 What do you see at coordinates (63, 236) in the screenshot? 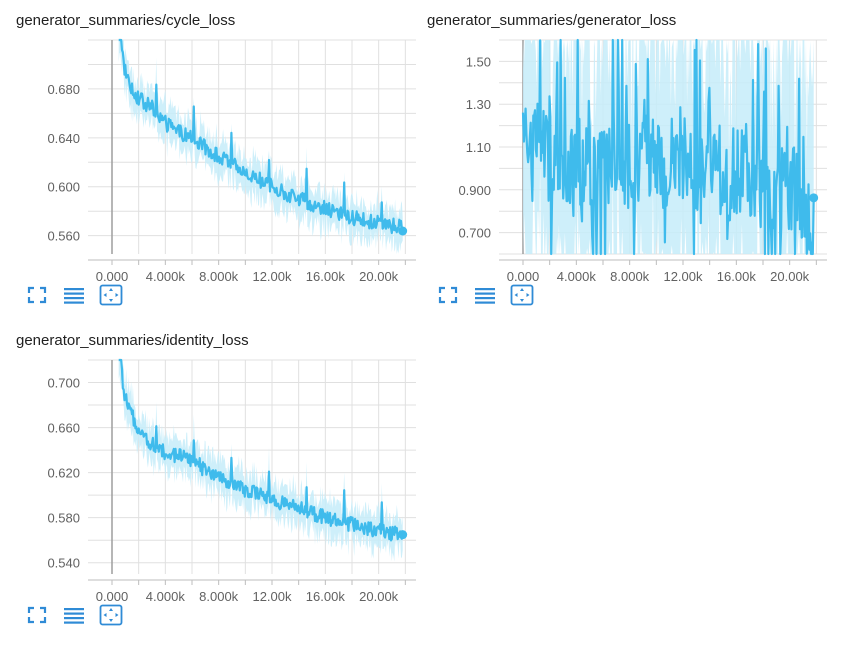
I see `y-tick-label: 0.560` at bounding box center [63, 236].